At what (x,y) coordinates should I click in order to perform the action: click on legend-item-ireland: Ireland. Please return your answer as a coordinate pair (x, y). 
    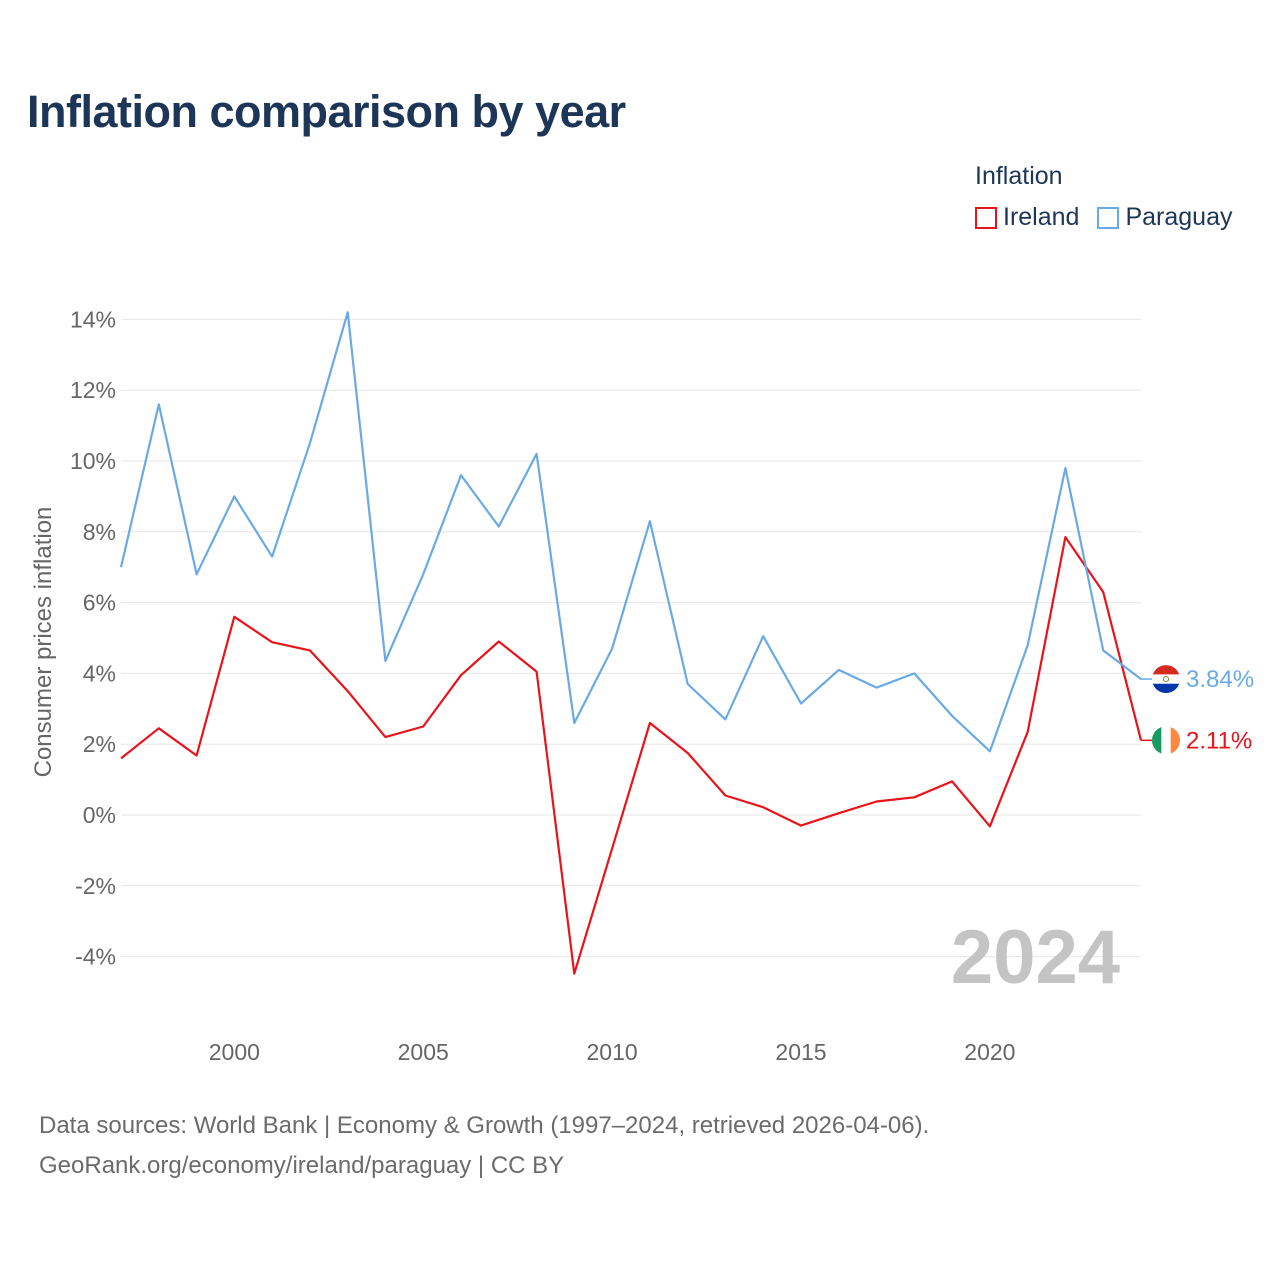
    Looking at the image, I should click on (1027, 217).